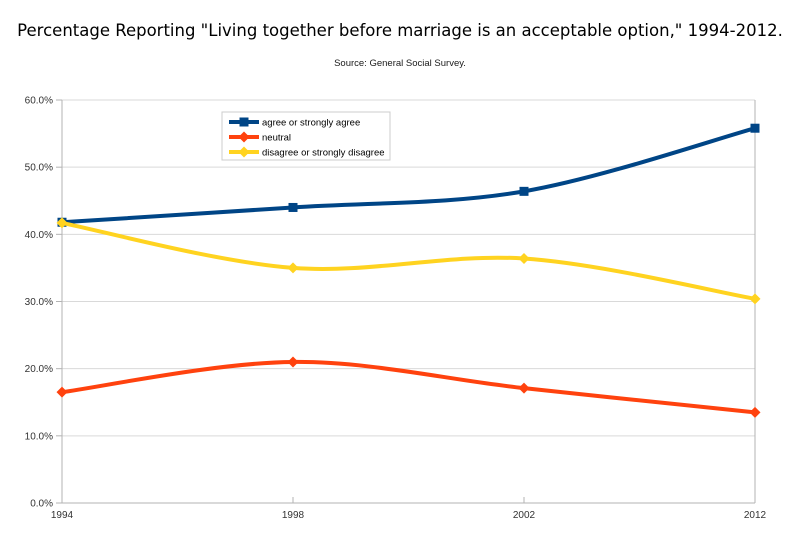 The height and width of the screenshot is (543, 800). I want to click on x-tick-label: 2012, so click(755, 515).